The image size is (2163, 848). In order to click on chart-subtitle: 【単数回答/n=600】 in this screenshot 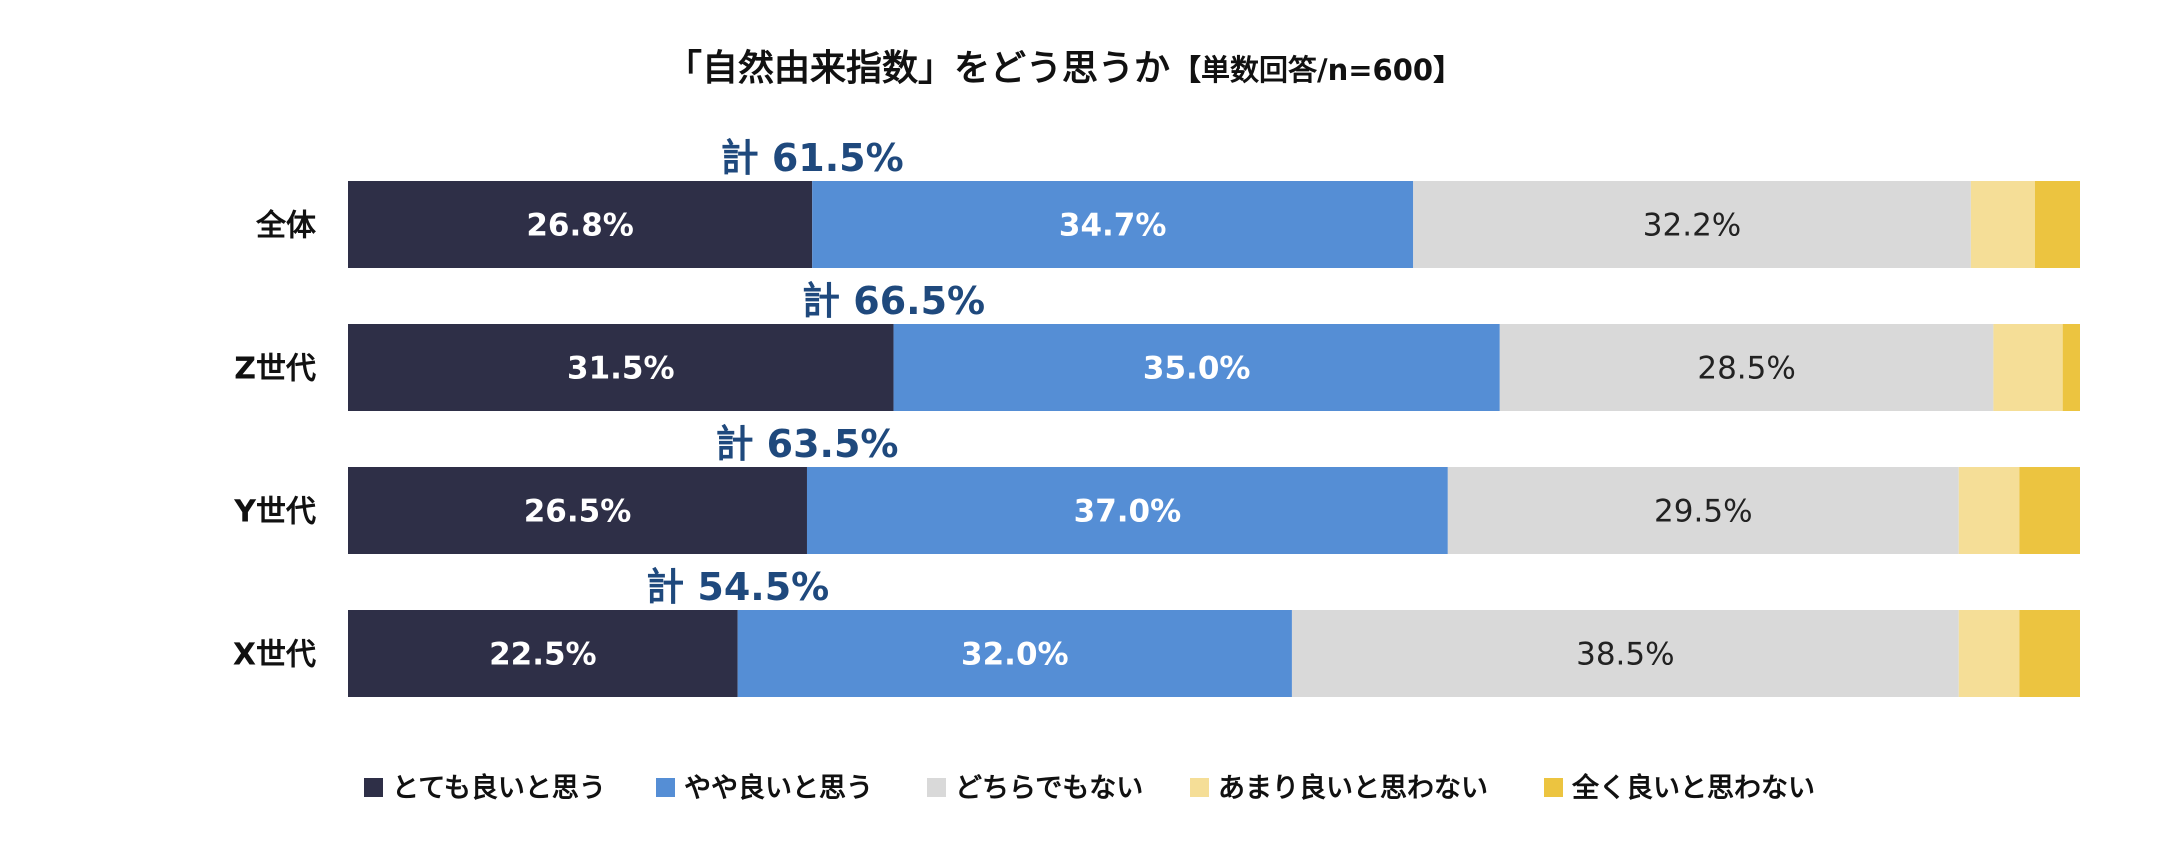, I will do `click(1317, 70)`.